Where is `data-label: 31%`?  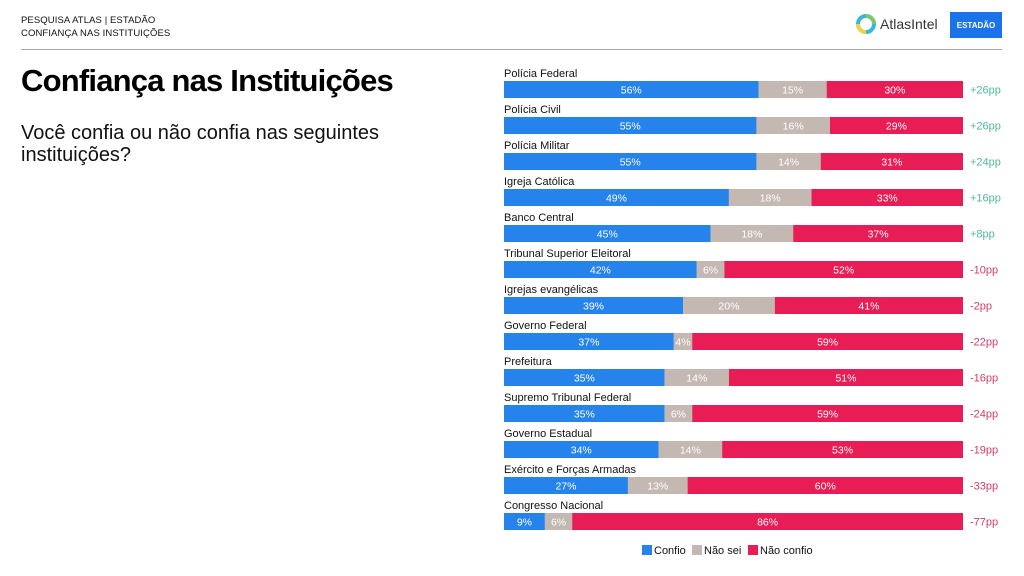
data-label: 31% is located at coordinates (891, 163).